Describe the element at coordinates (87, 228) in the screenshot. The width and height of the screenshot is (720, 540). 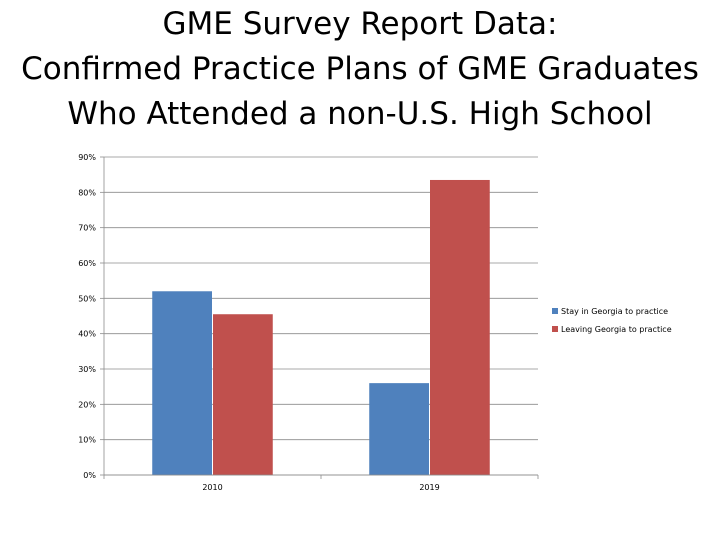
I see `y-tick-label: 70%` at that location.